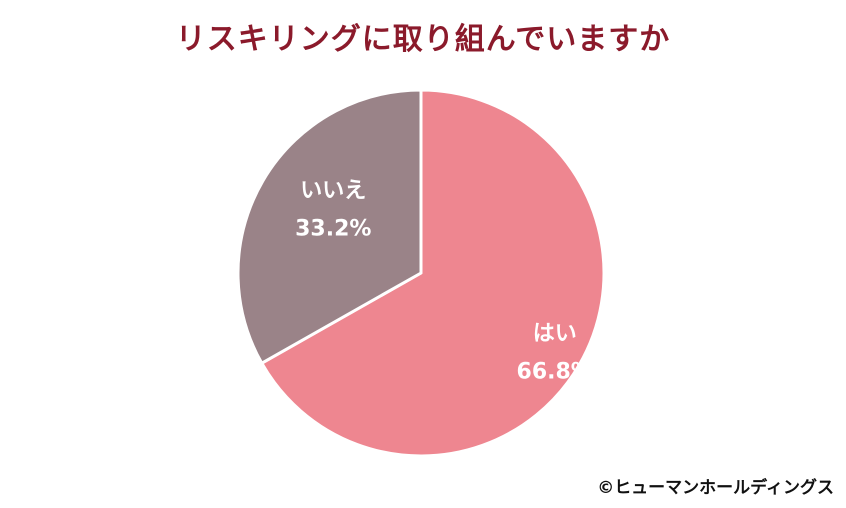  I want to click on chart-title: リスキリングに取り組んでいますか, so click(423, 39).